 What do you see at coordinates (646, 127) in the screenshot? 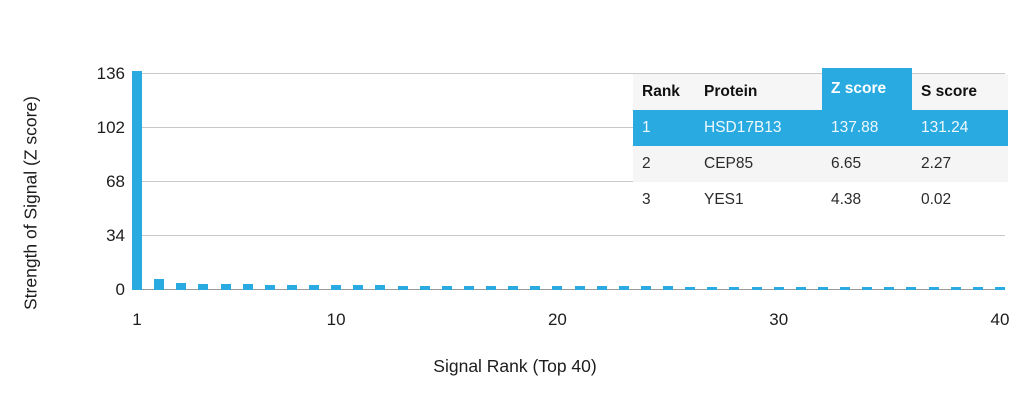
I see `table-cell: 1` at bounding box center [646, 127].